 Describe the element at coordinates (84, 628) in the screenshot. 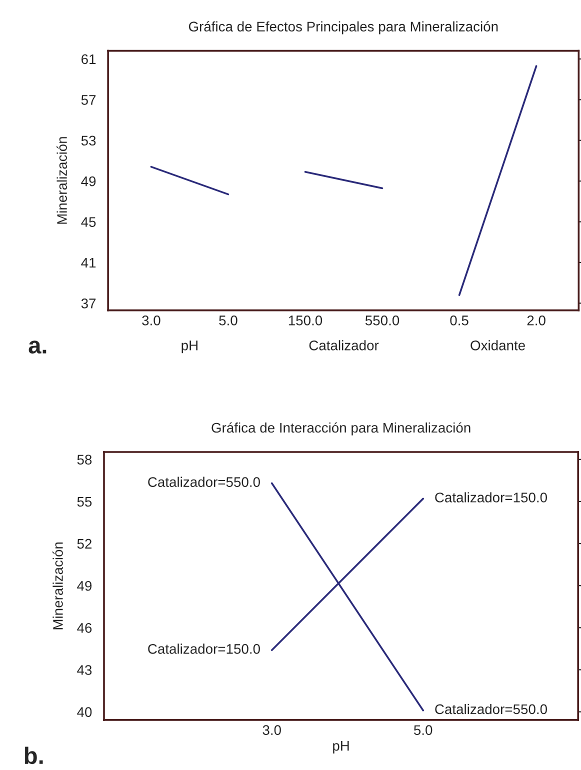

I see `y-tick-label: 46` at that location.